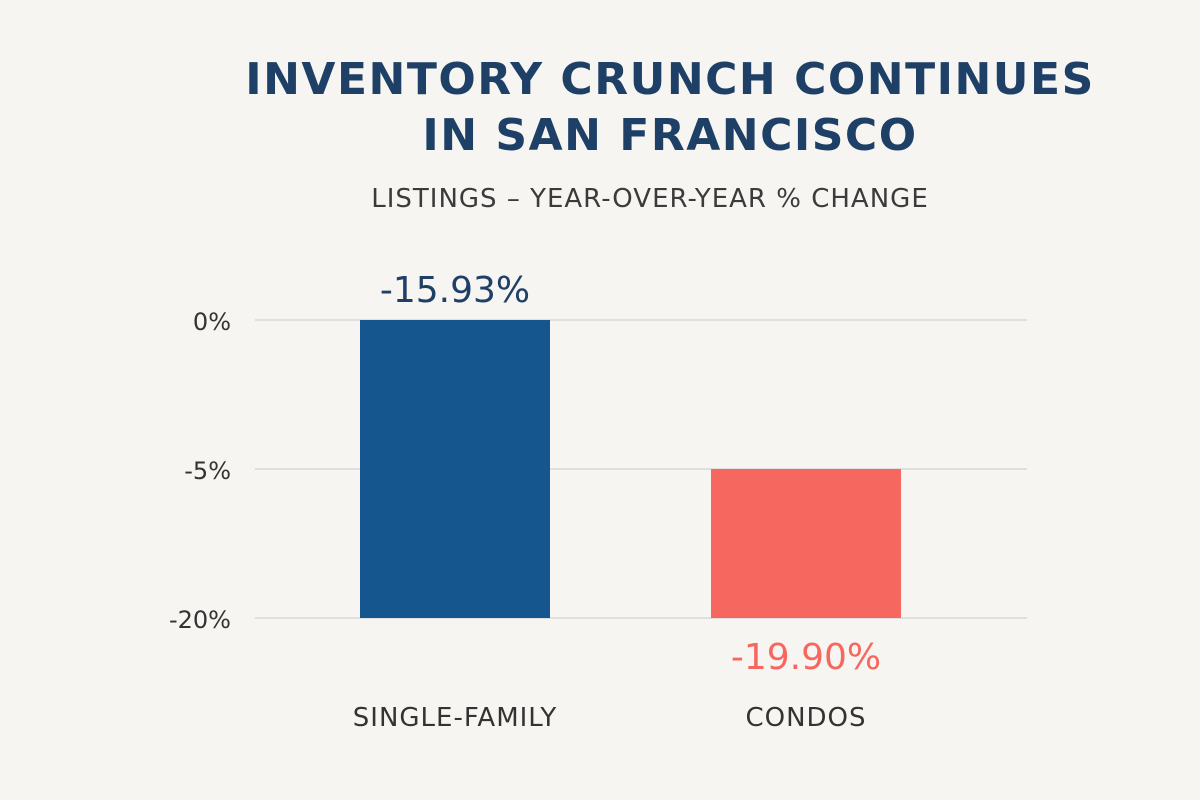  What do you see at coordinates (670, 79) in the screenshot?
I see `chart-title-line-1: INVENTORY CRUNCH CONTINUES` at bounding box center [670, 79].